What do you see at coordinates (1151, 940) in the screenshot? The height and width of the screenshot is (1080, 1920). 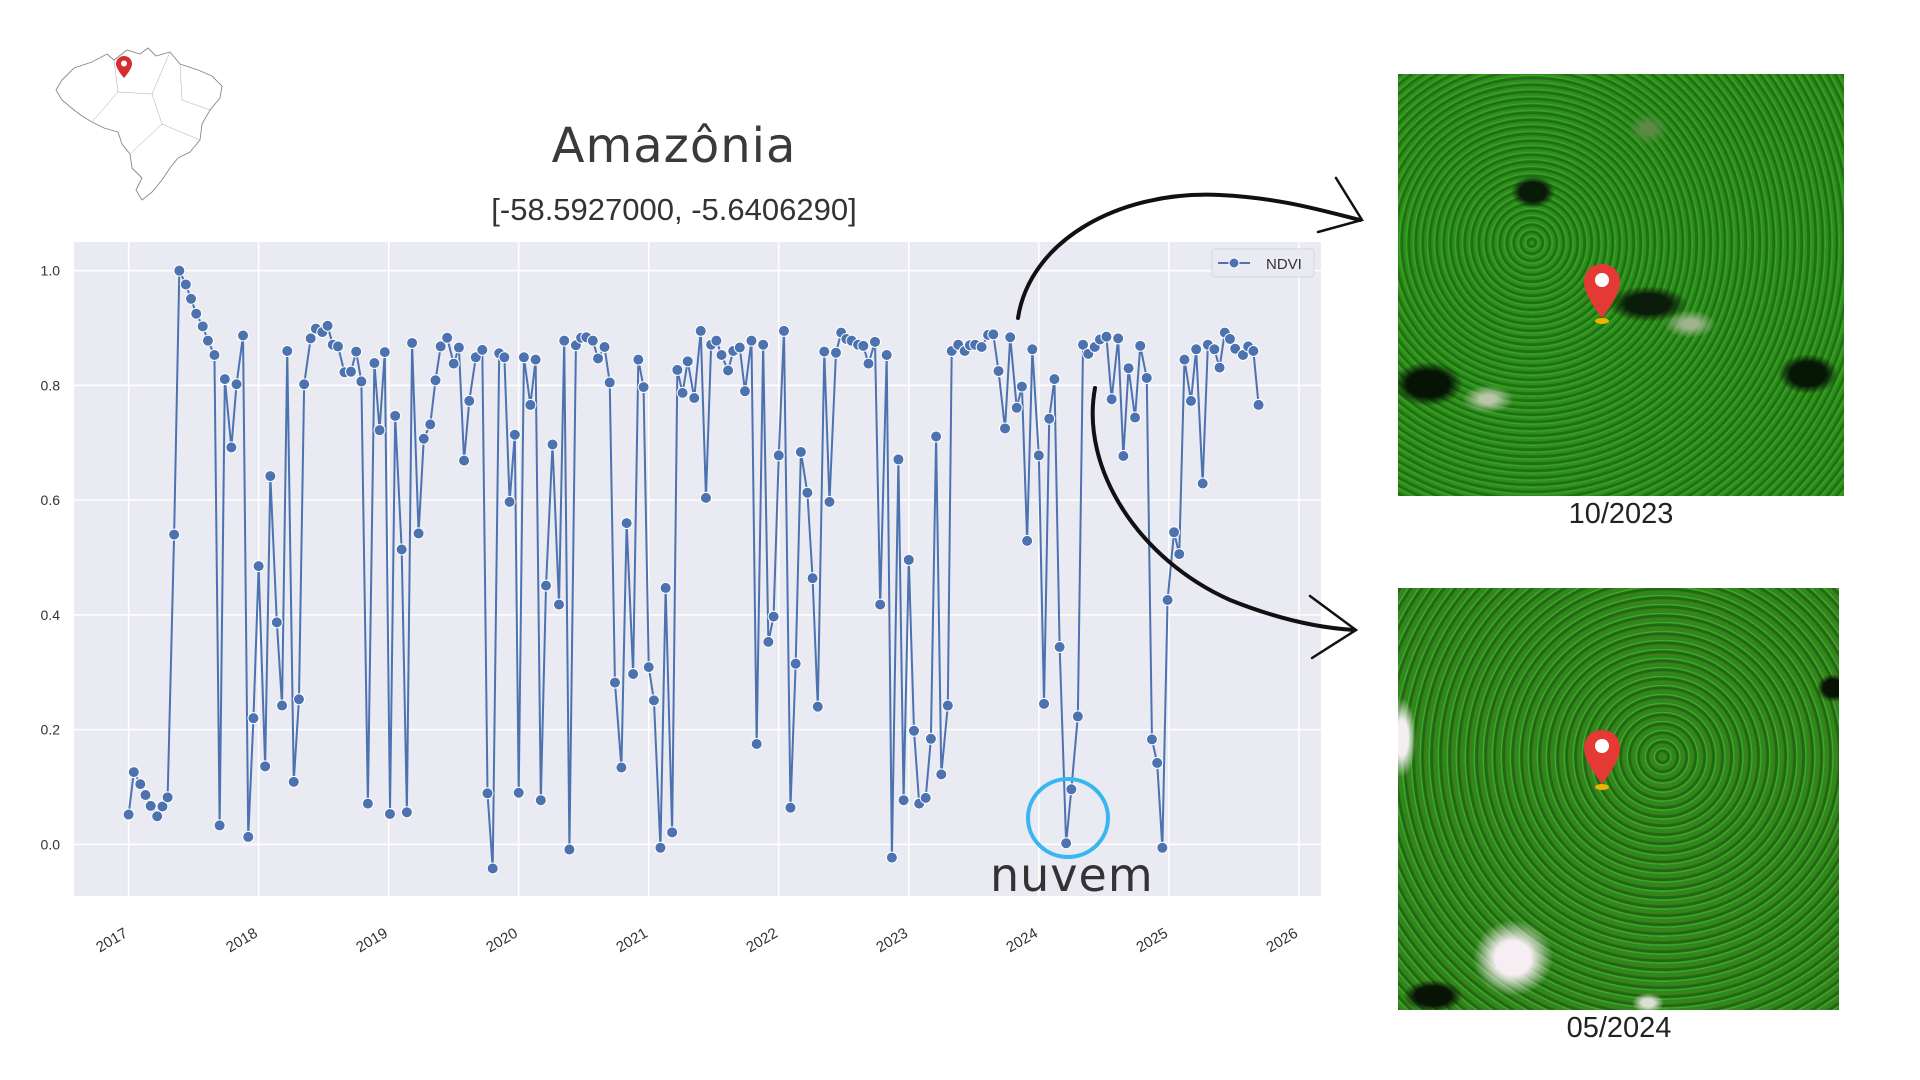 I see `x-tick-label: 2025` at bounding box center [1151, 940].